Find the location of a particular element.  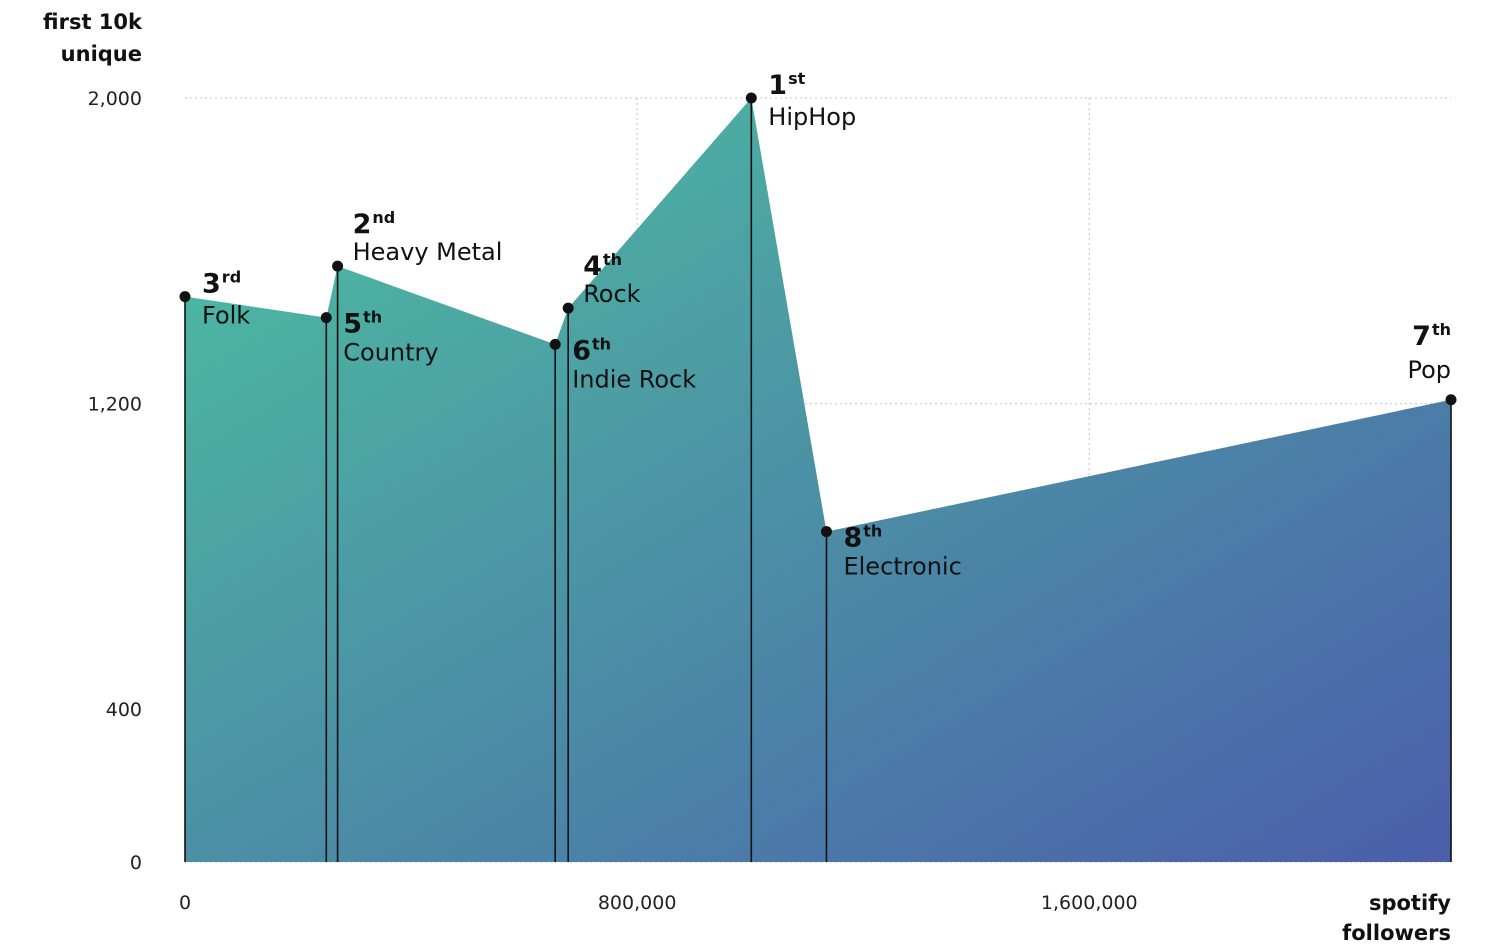

rank-label-country: 5th is located at coordinates (362, 324).